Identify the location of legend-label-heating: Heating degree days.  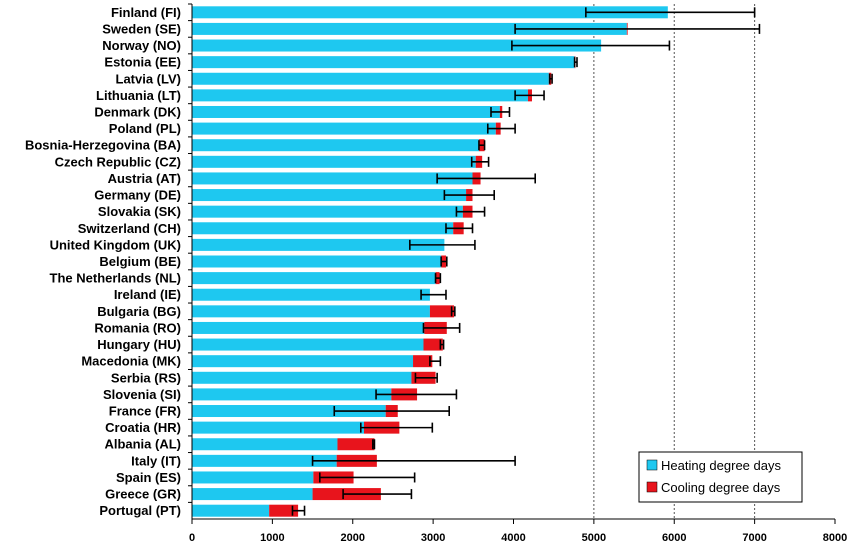
(721, 465).